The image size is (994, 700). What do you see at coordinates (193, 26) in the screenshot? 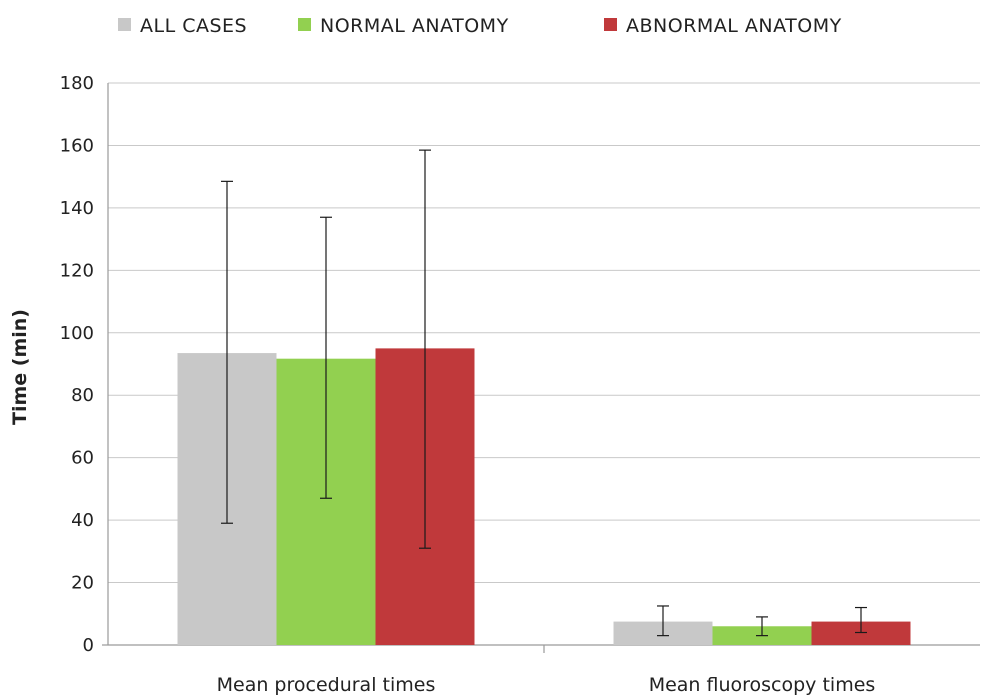
I see `legend-label: ALL CASES` at bounding box center [193, 26].